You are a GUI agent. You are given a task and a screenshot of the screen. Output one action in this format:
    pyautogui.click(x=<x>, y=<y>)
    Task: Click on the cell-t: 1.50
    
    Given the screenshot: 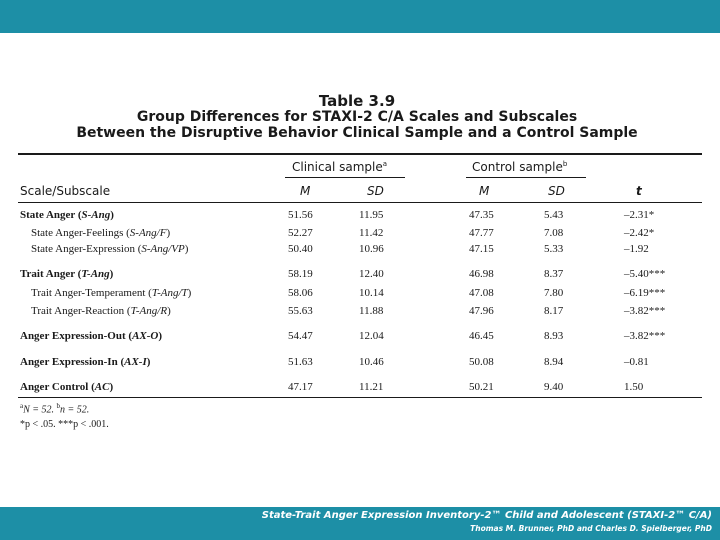 What is the action you would take?
    pyautogui.click(x=634, y=387)
    